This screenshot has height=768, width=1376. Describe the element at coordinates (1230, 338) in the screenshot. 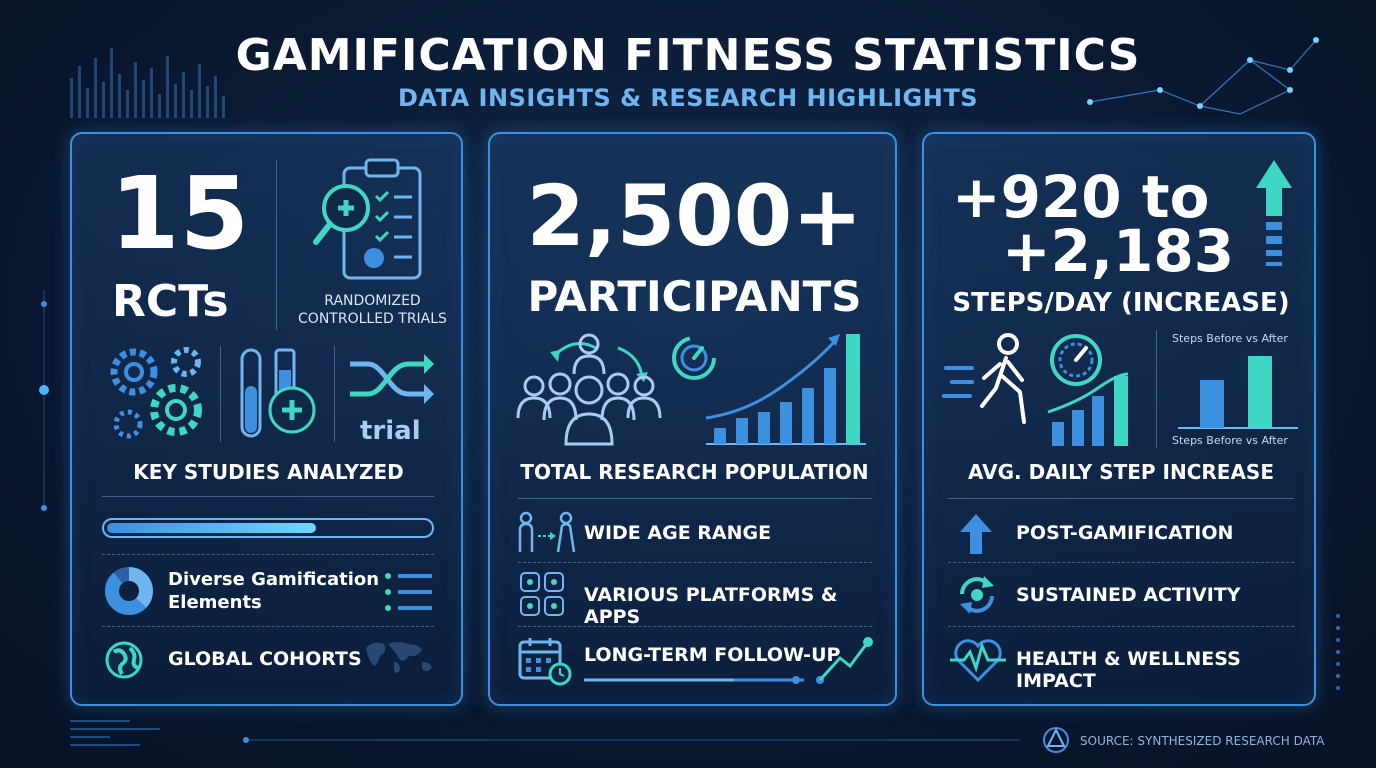

I see `steps-chart-label-top: Steps Before vs After` at that location.